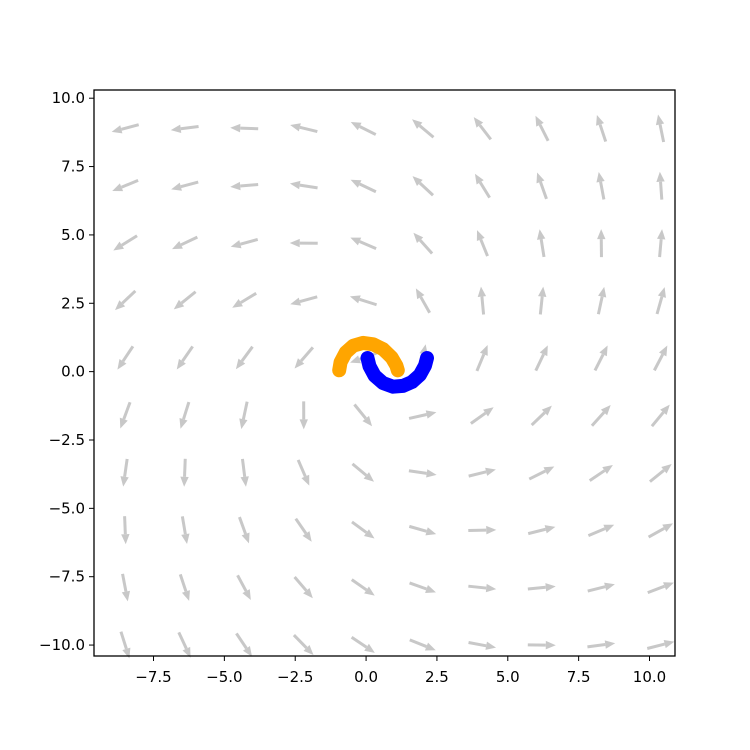 This screenshot has height=750, width=750. What do you see at coordinates (73, 303) in the screenshot?
I see `y-tick-label: 2.5` at bounding box center [73, 303].